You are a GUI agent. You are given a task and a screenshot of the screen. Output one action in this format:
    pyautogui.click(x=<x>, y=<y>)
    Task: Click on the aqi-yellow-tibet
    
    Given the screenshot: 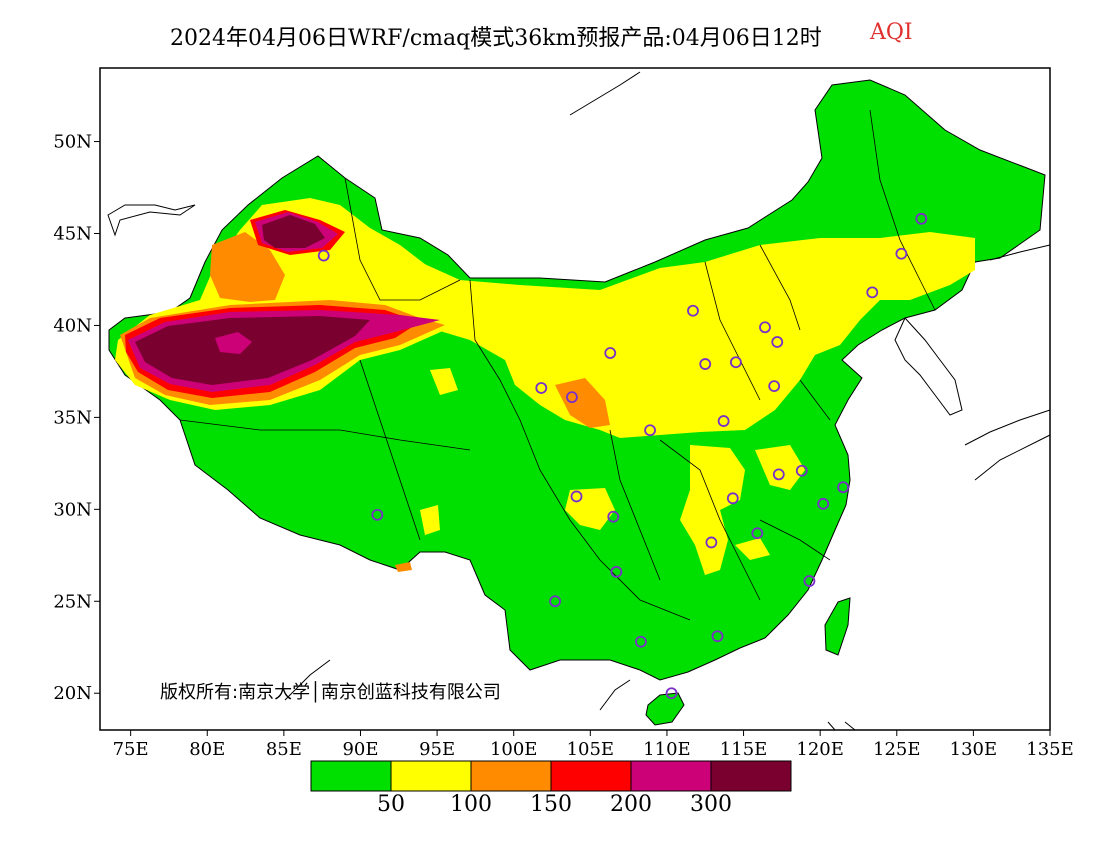 What is the action you would take?
    pyautogui.click(x=444, y=381)
    